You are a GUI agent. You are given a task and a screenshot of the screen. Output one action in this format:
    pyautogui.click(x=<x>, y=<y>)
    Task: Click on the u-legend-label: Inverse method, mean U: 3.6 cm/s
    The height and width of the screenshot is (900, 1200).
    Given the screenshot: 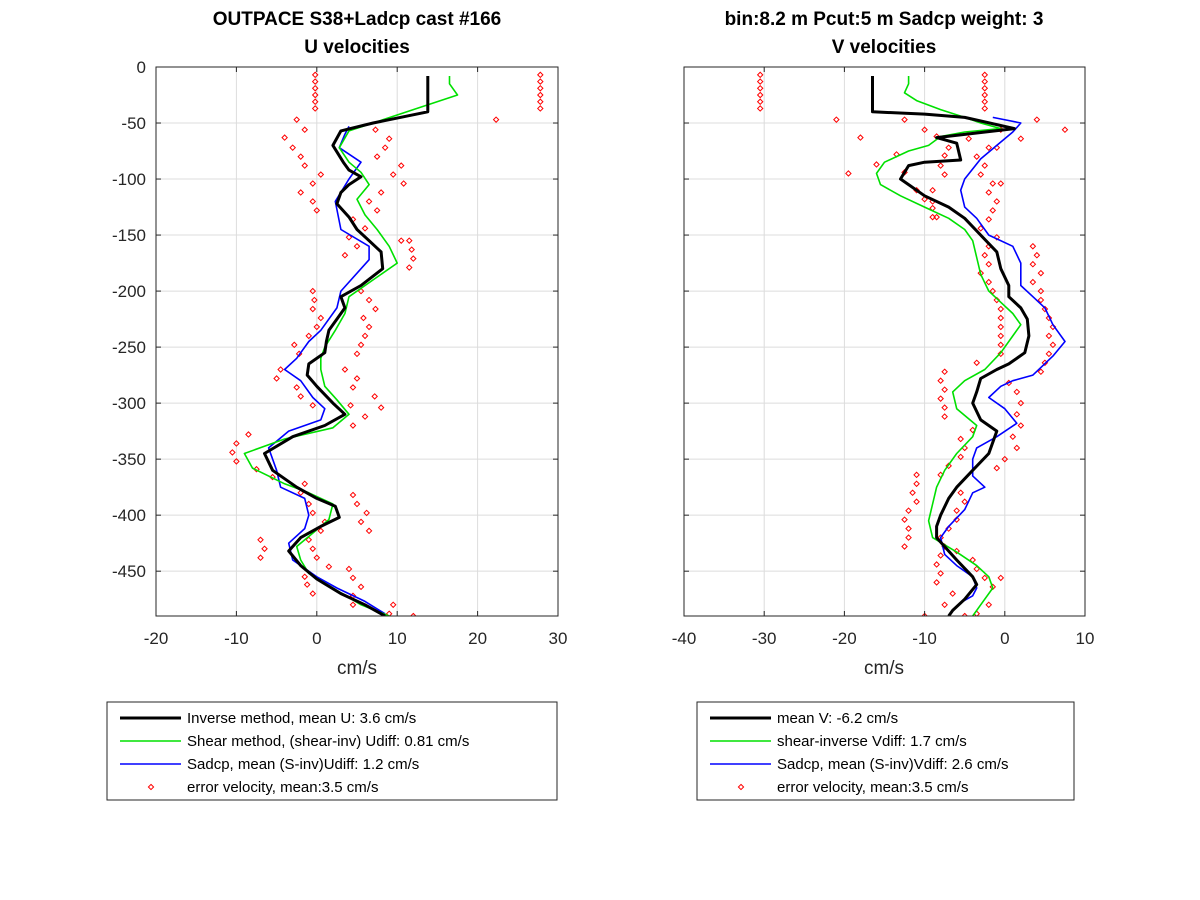 What is the action you would take?
    pyautogui.click(x=301, y=718)
    